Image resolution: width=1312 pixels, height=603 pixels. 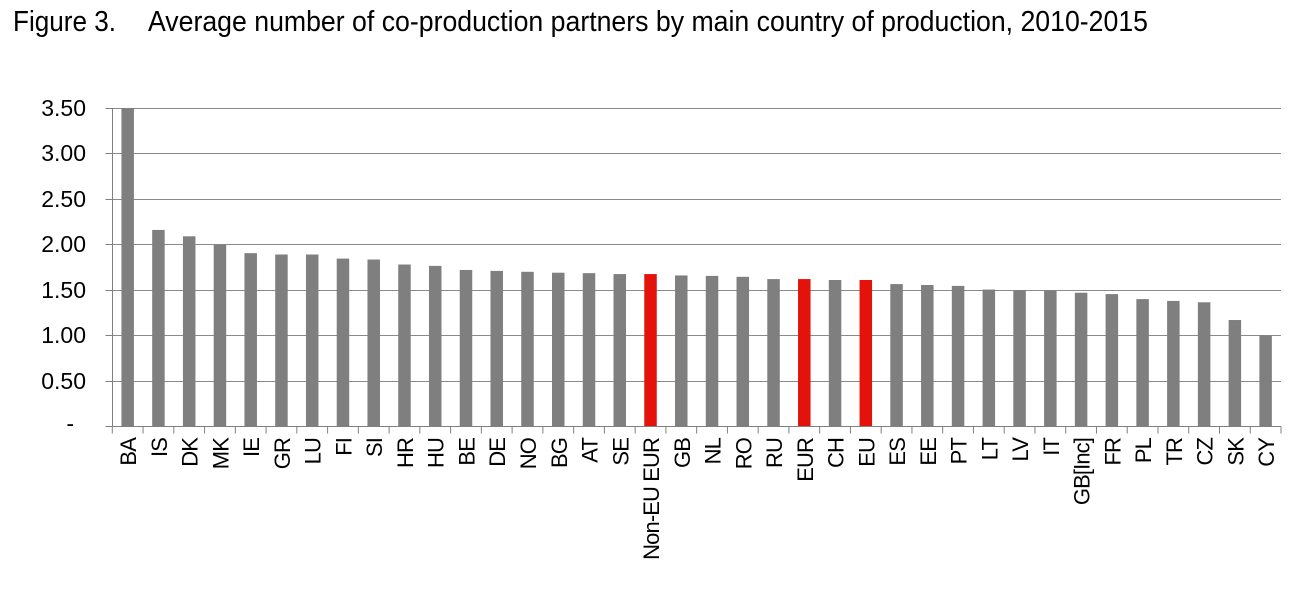 I want to click on svg-text: HR, so click(x=405, y=453).